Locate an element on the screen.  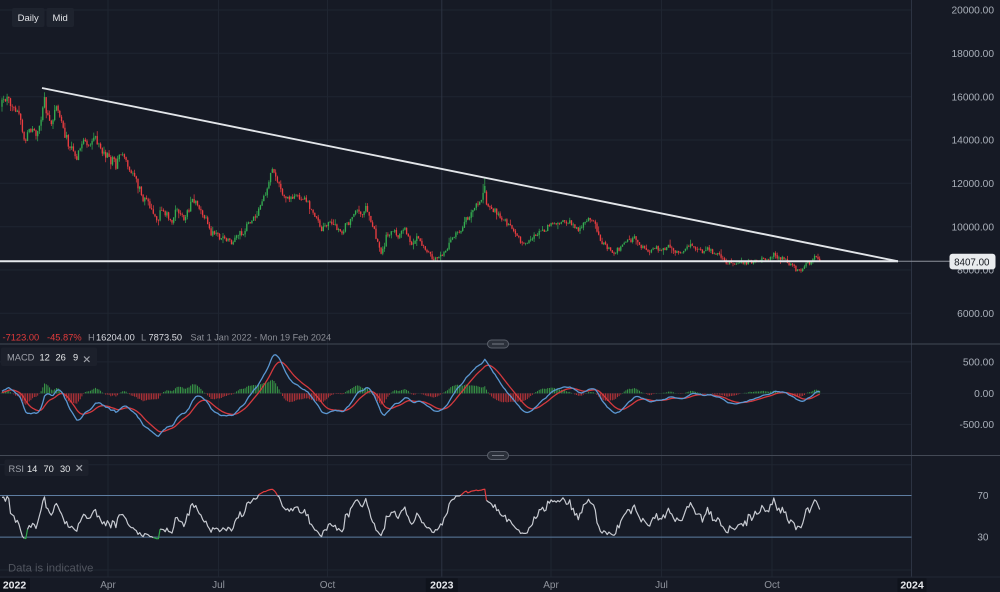
svg-text: 8407.00 is located at coordinates (972, 262).